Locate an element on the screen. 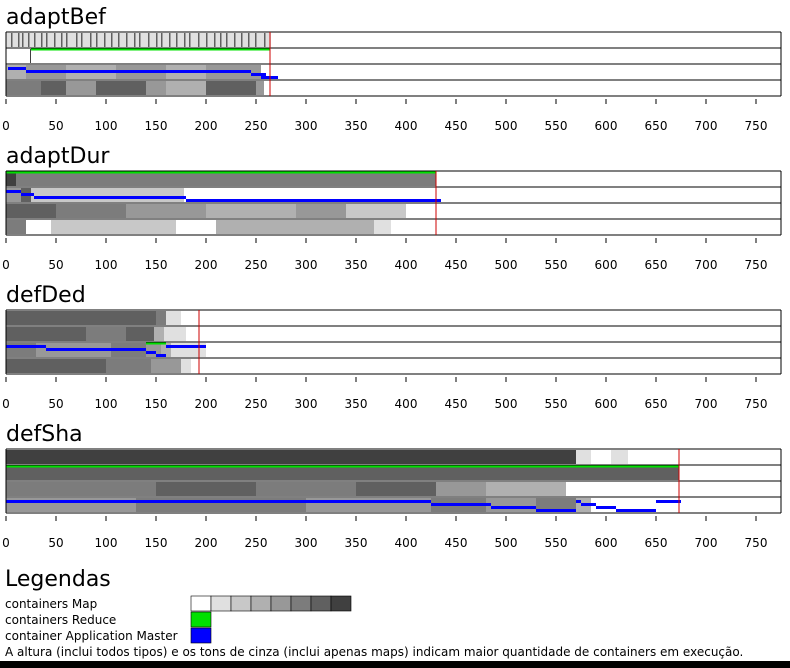  legend-label: container Application Master is located at coordinates (91, 636).